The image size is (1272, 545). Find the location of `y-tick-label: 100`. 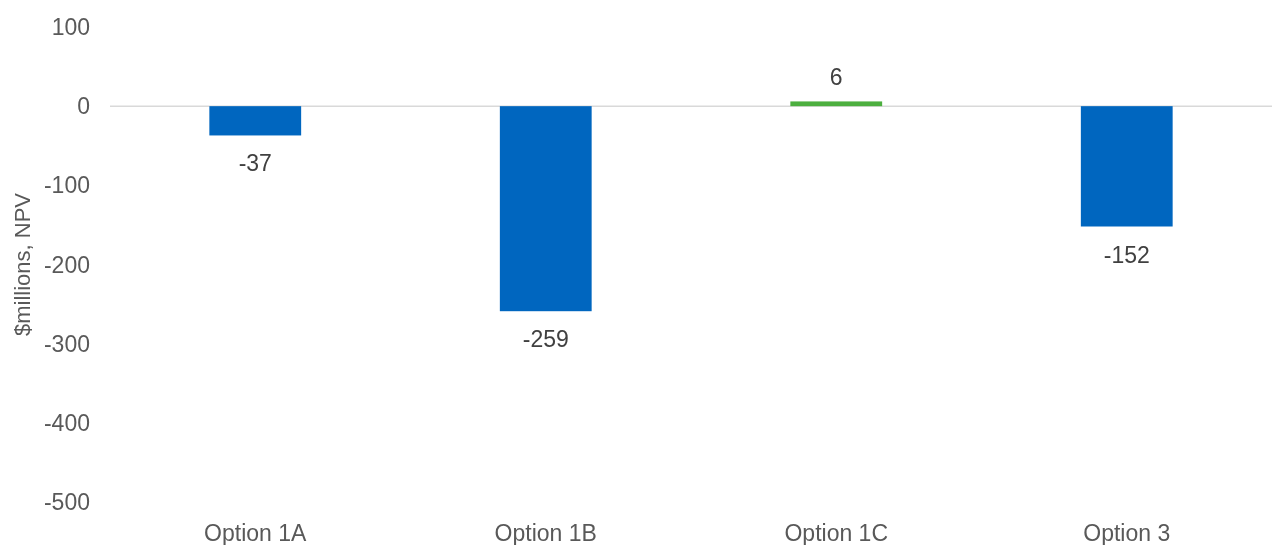

y-tick-label: 100 is located at coordinates (70, 27).